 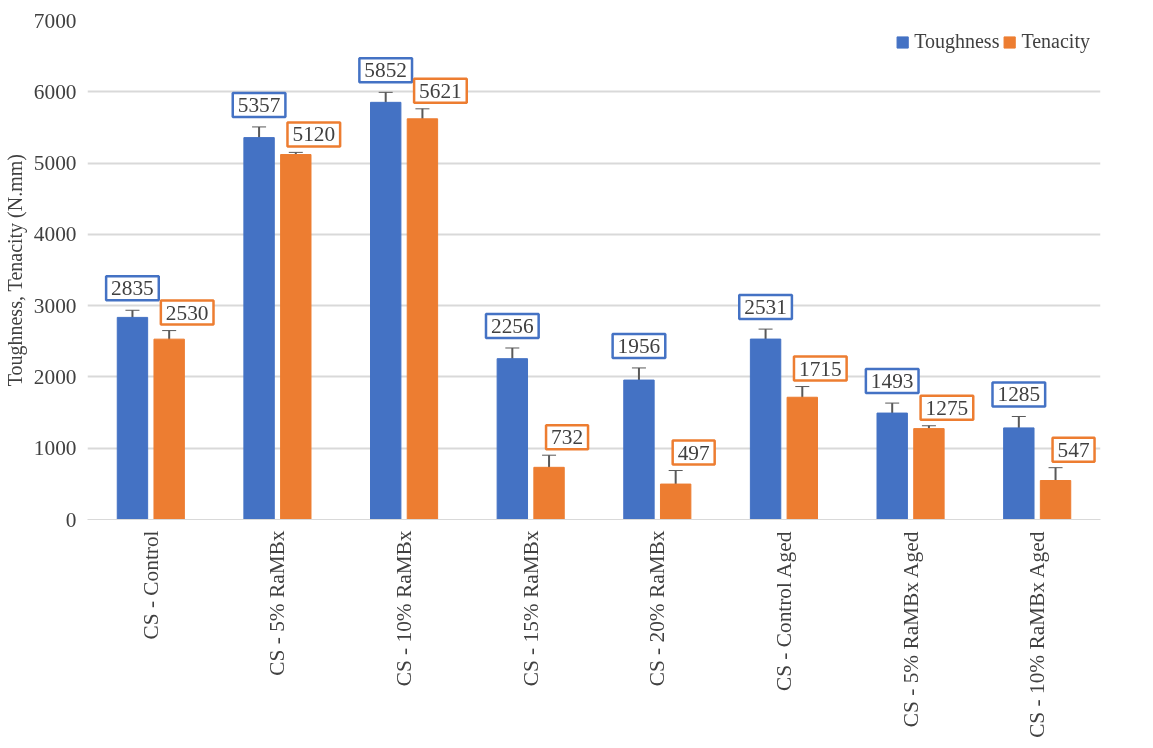 I want to click on data-label: 1715, so click(x=820, y=368).